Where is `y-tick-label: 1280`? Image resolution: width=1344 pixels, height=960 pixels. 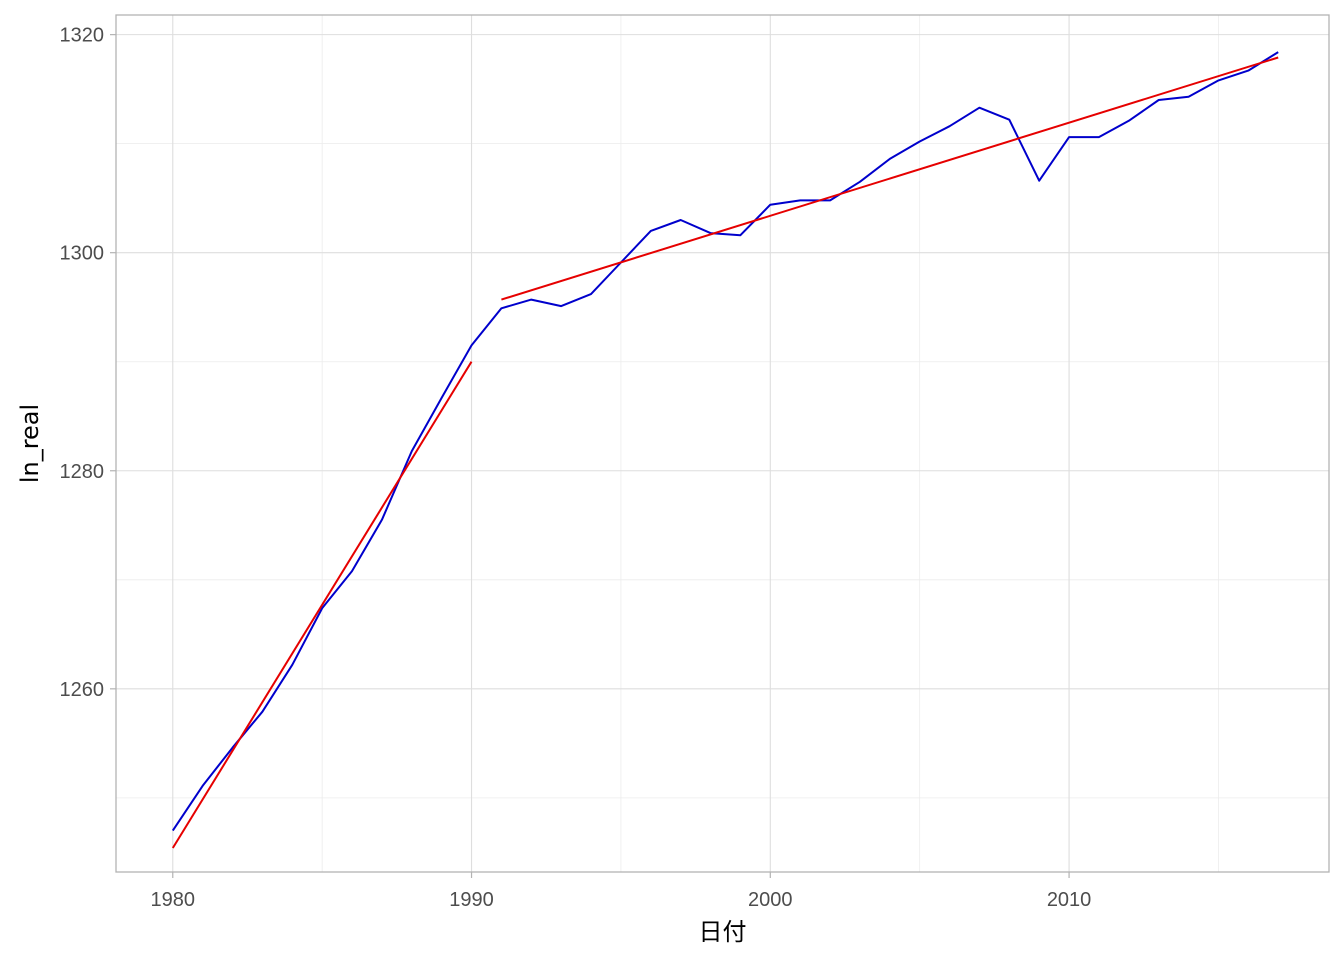 y-tick-label: 1280 is located at coordinates (82, 472).